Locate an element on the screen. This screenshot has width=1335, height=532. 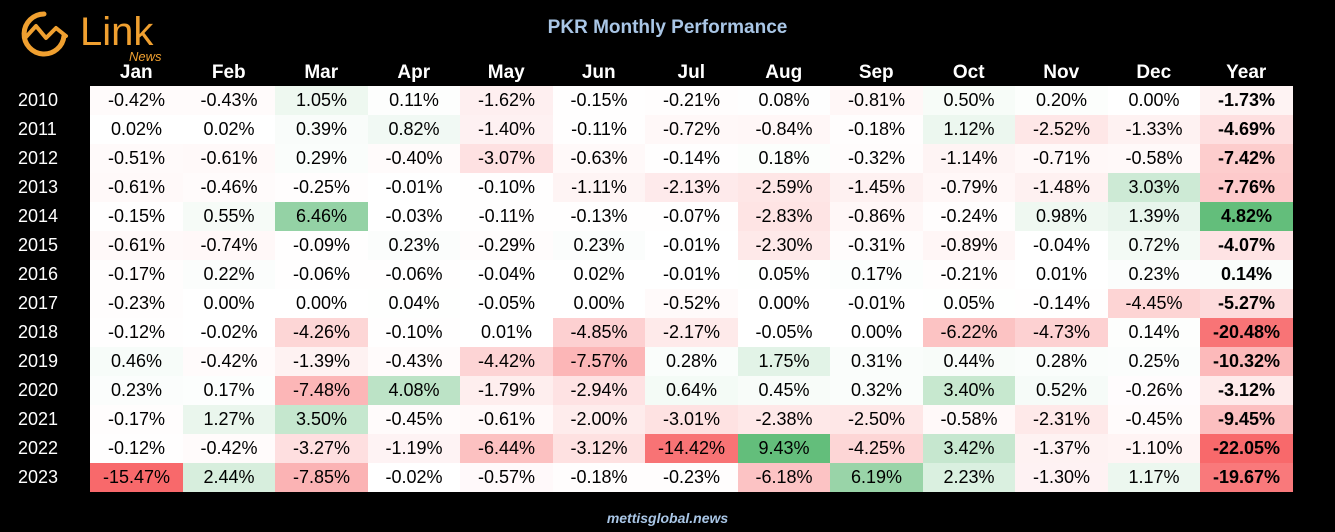
heatmap-cell-2018-mar: -4.26% is located at coordinates (321, 332).